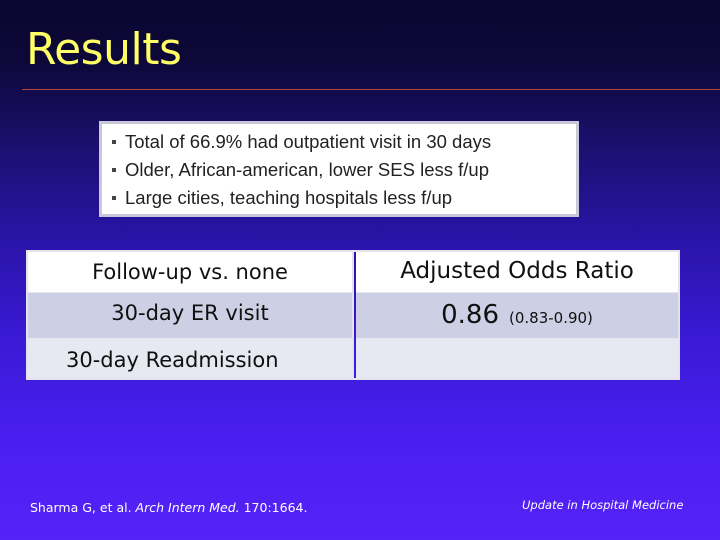 The height and width of the screenshot is (540, 720). What do you see at coordinates (104, 49) in the screenshot?
I see `slide-title: Results` at bounding box center [104, 49].